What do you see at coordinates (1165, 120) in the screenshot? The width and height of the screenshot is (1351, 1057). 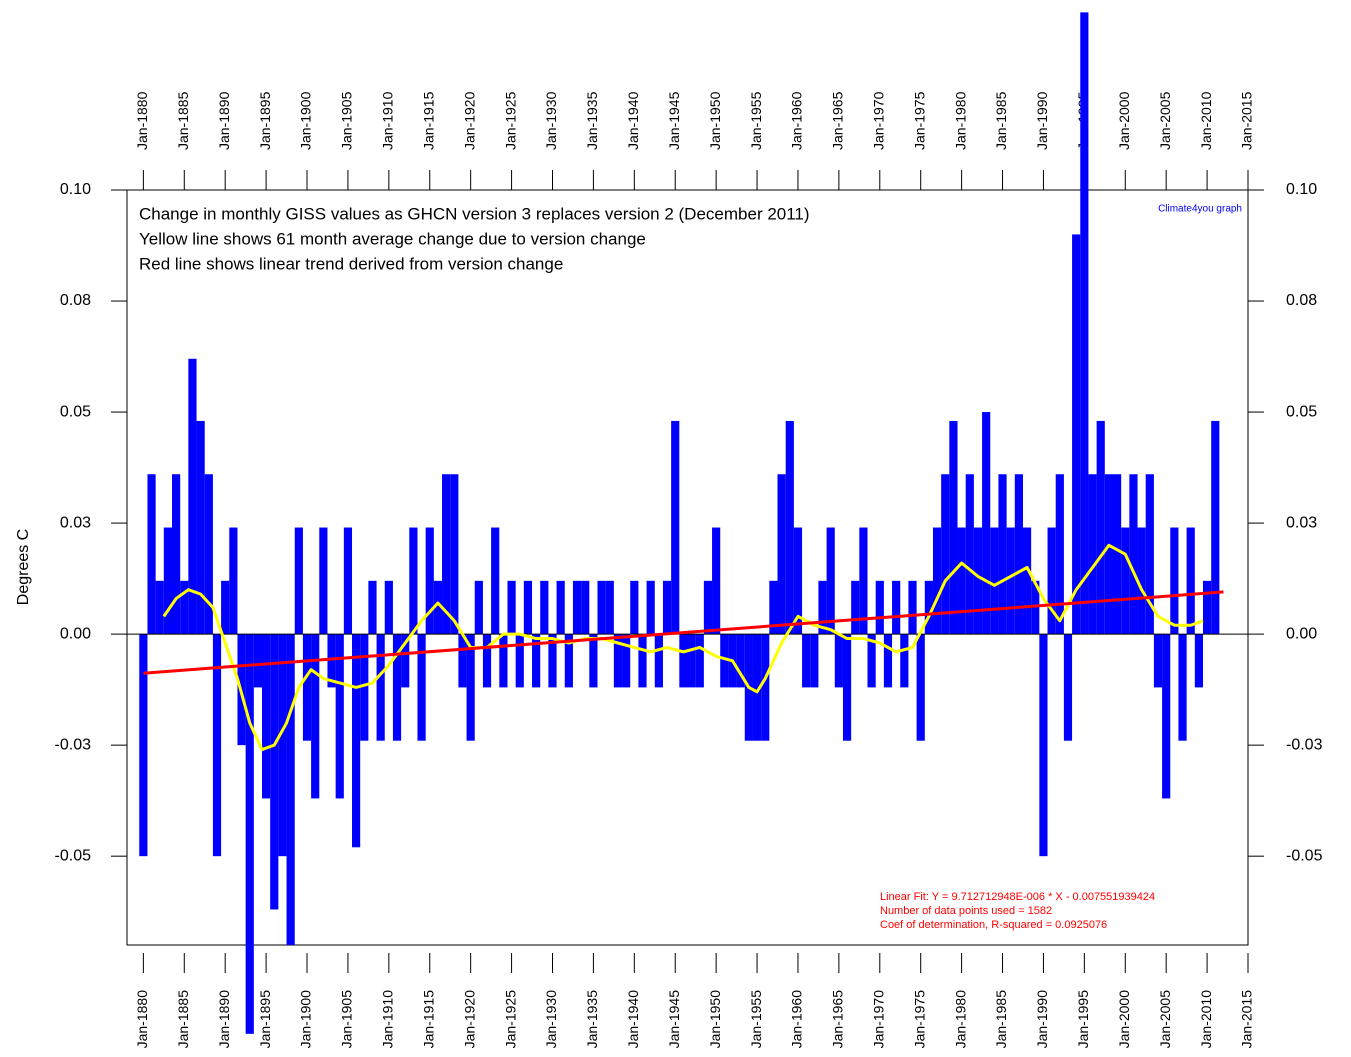 I see `x-top-tick-label: Jan-2005` at bounding box center [1165, 120].